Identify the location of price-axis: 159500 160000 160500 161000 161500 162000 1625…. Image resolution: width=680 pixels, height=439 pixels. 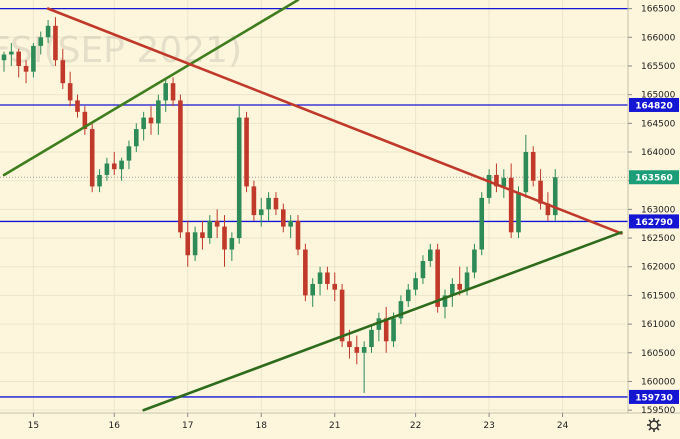
(652, 210).